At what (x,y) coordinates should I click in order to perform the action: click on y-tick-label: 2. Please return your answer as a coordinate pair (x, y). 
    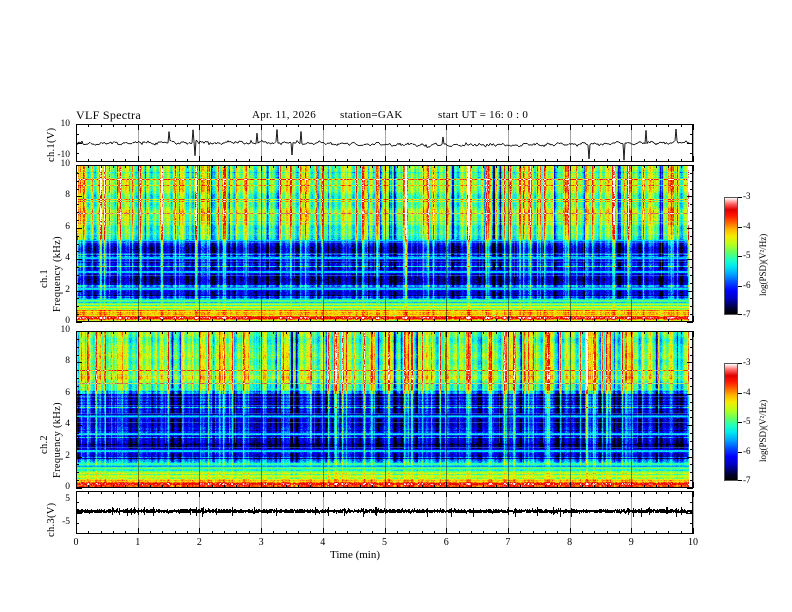
    Looking at the image, I should click on (67, 455).